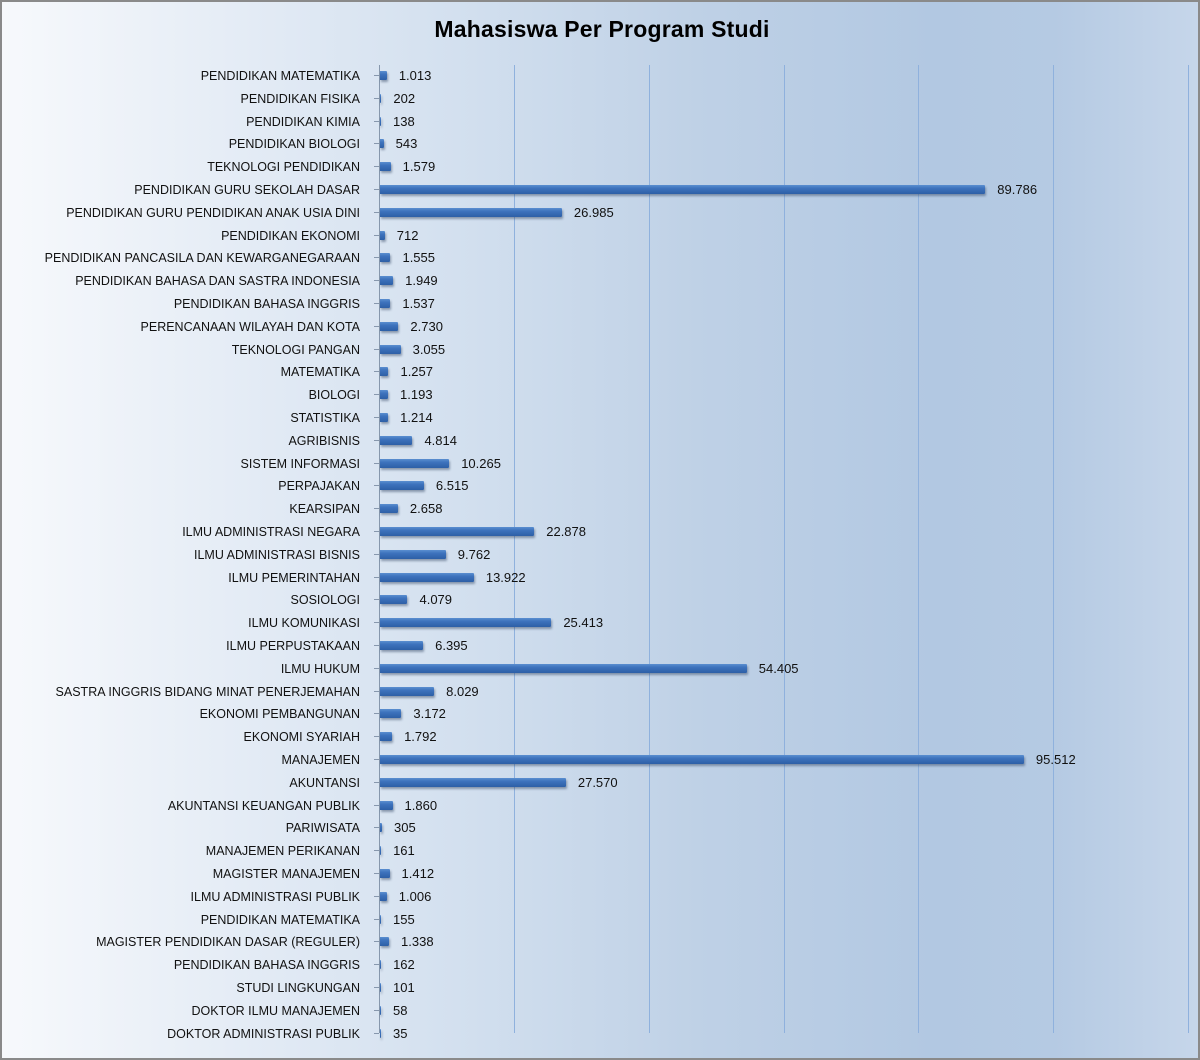 This screenshot has height=1060, width=1200. What do you see at coordinates (781, 942) in the screenshot?
I see `bar-row: 1.338` at bounding box center [781, 942].